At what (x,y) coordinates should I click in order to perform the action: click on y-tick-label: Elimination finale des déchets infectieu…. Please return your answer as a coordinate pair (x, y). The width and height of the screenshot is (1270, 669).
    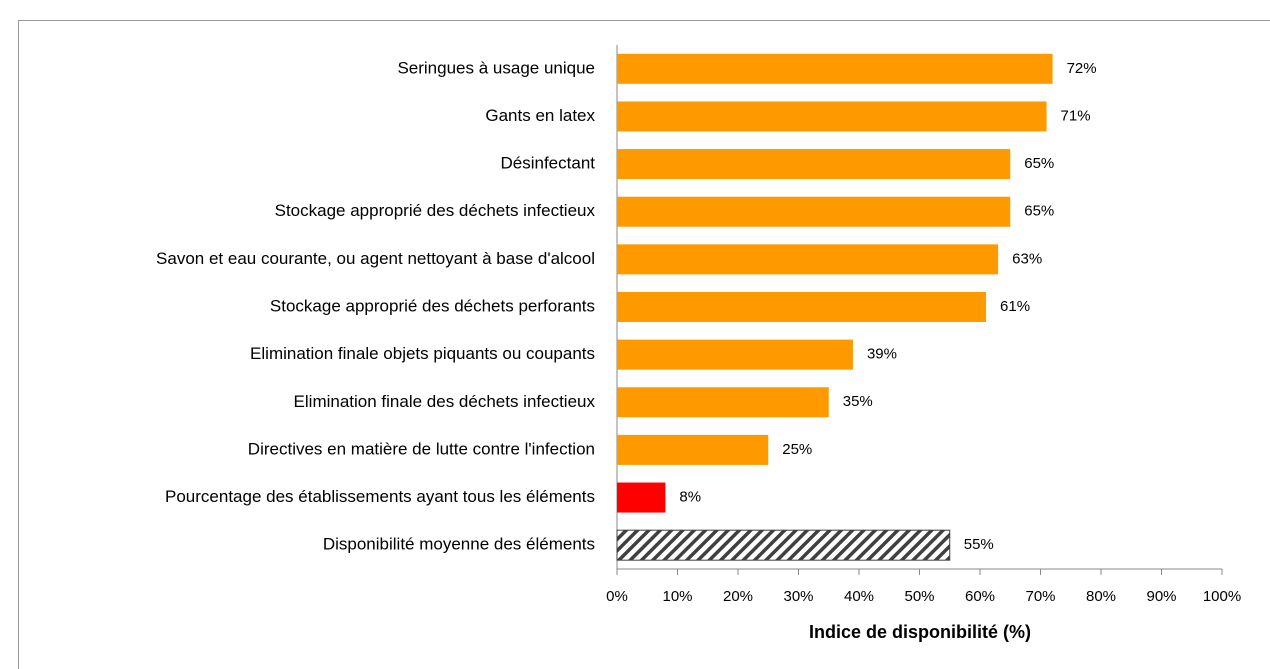
    Looking at the image, I should click on (445, 401).